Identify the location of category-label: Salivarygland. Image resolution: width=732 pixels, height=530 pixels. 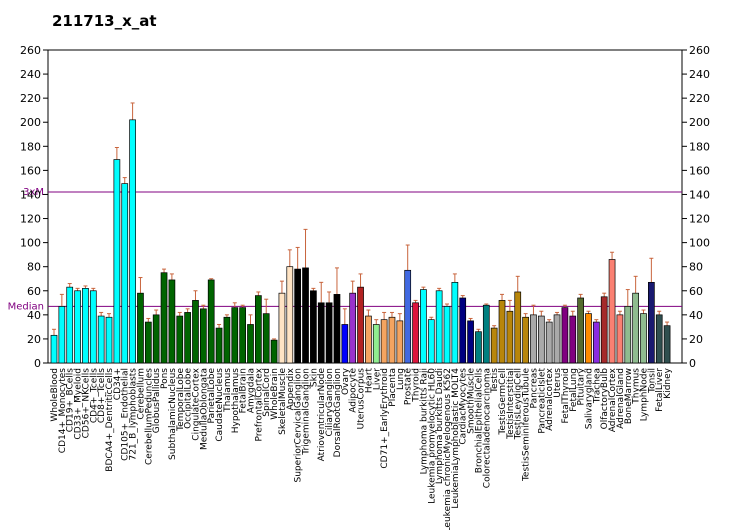
(589, 398).